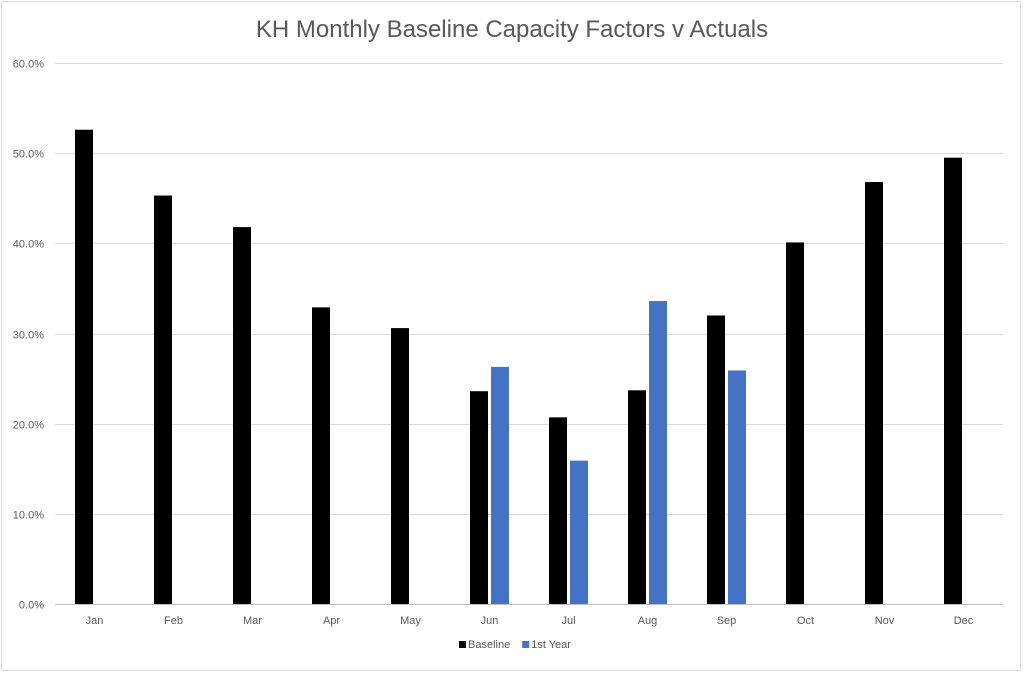 This screenshot has height=674, width=1024. I want to click on bar-baseline-sep, so click(716, 459).